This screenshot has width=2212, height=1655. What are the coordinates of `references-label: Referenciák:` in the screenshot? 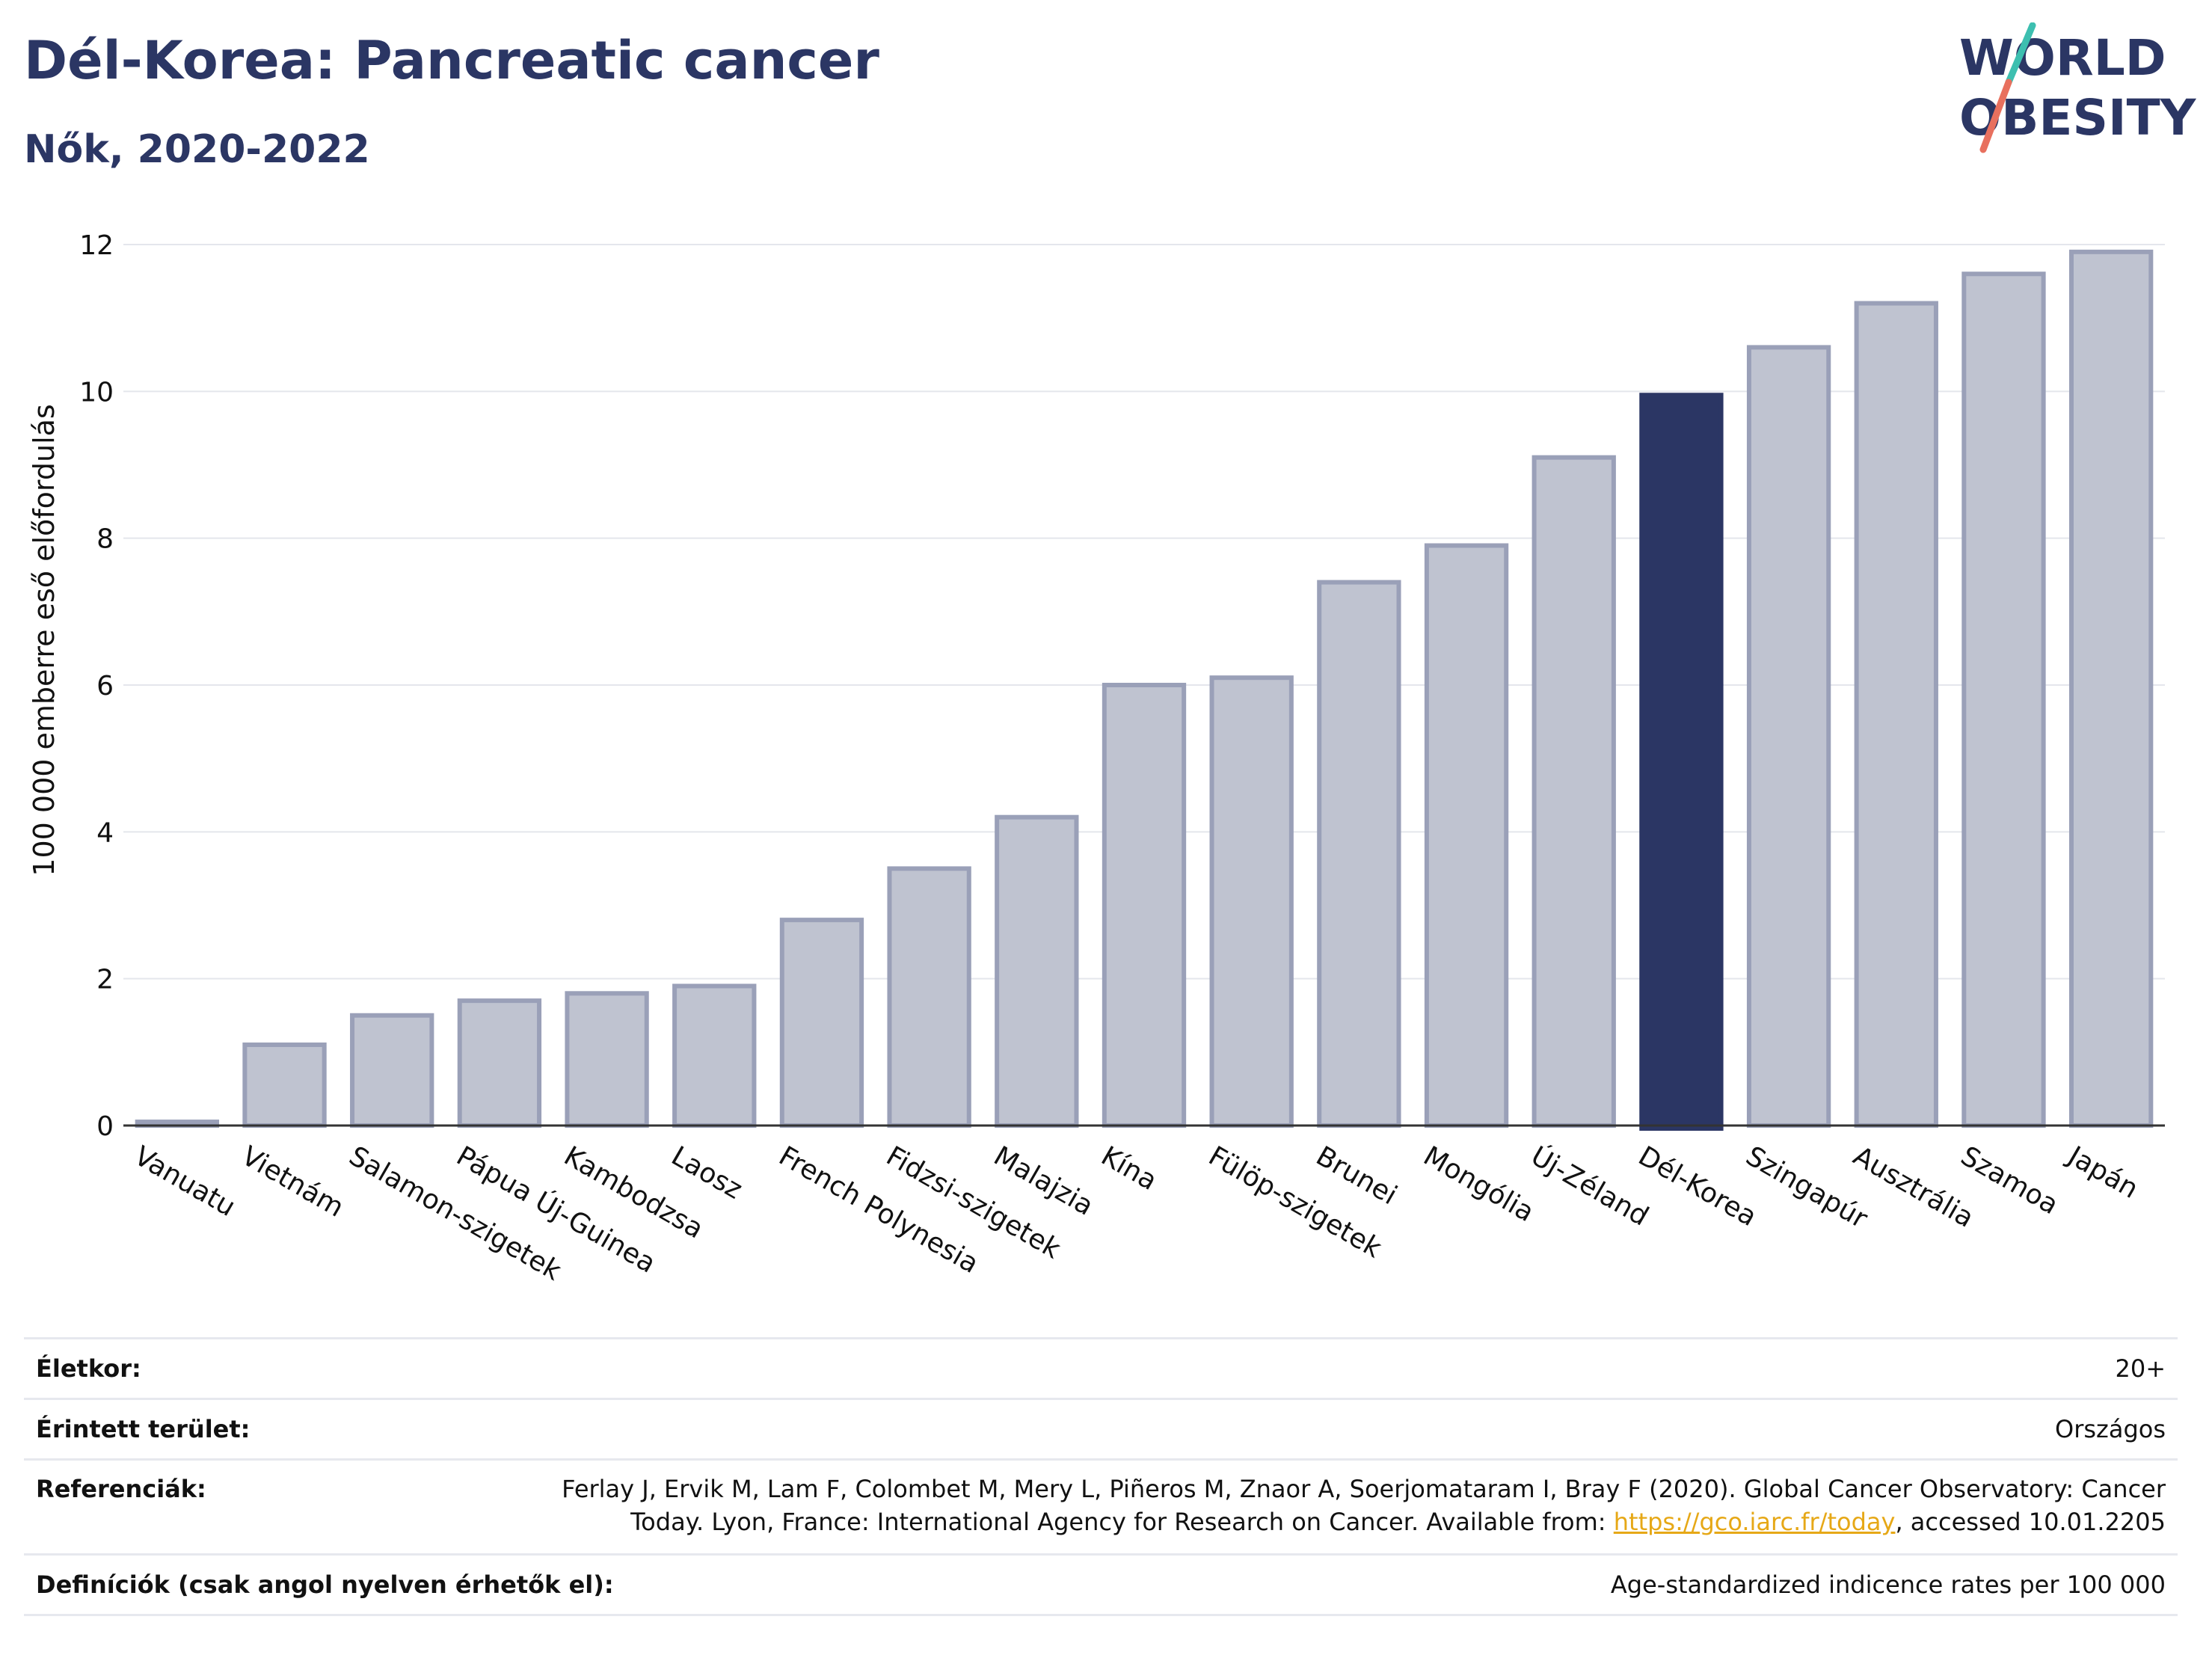 It's located at (121, 1489).